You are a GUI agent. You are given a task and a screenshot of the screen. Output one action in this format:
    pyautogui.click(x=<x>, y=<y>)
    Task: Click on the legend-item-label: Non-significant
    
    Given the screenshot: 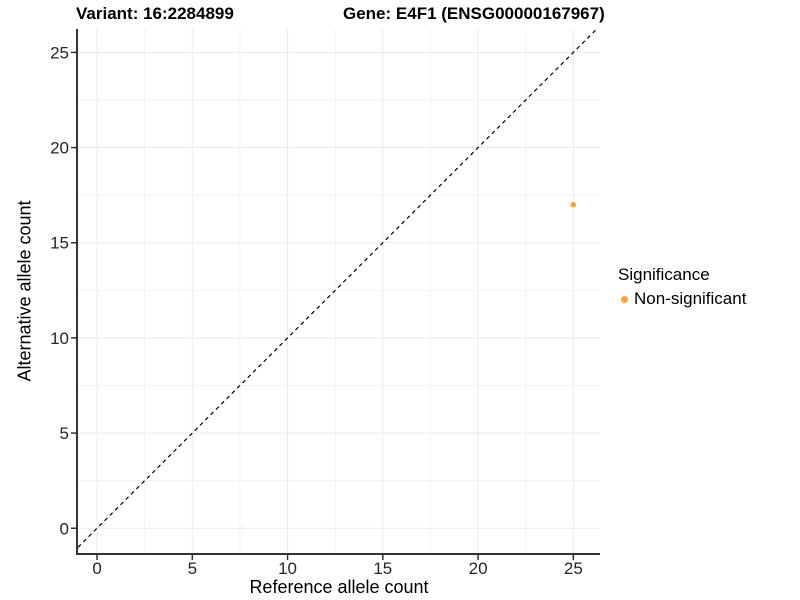 What is the action you would take?
    pyautogui.click(x=690, y=298)
    